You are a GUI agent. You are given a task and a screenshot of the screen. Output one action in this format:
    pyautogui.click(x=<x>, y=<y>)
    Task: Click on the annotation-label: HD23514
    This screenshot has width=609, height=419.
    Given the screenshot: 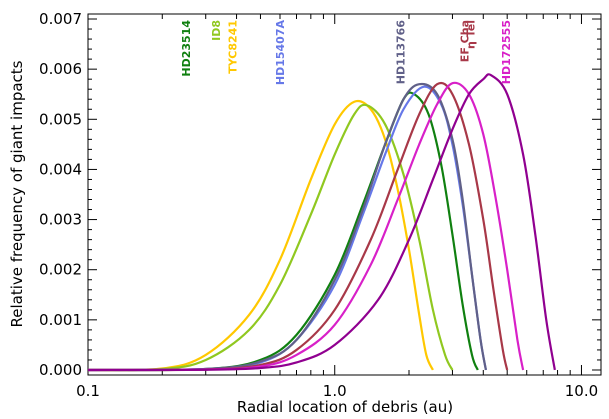 What is the action you would take?
    pyautogui.click(x=186, y=48)
    